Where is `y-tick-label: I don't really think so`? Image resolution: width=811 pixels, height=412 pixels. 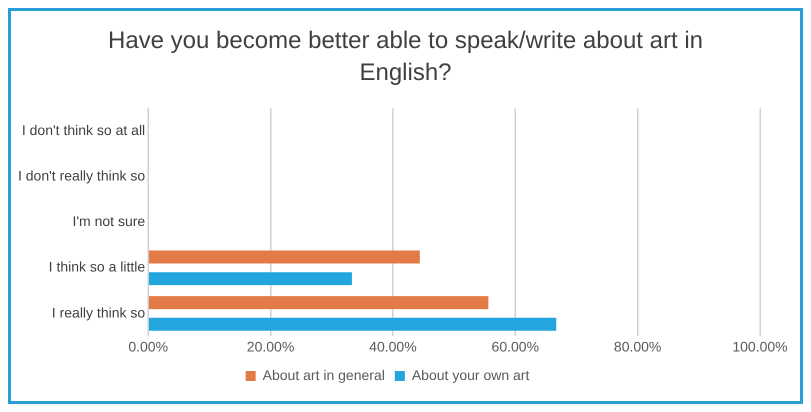
y-tick-label: I don't really think so is located at coordinates (82, 176).